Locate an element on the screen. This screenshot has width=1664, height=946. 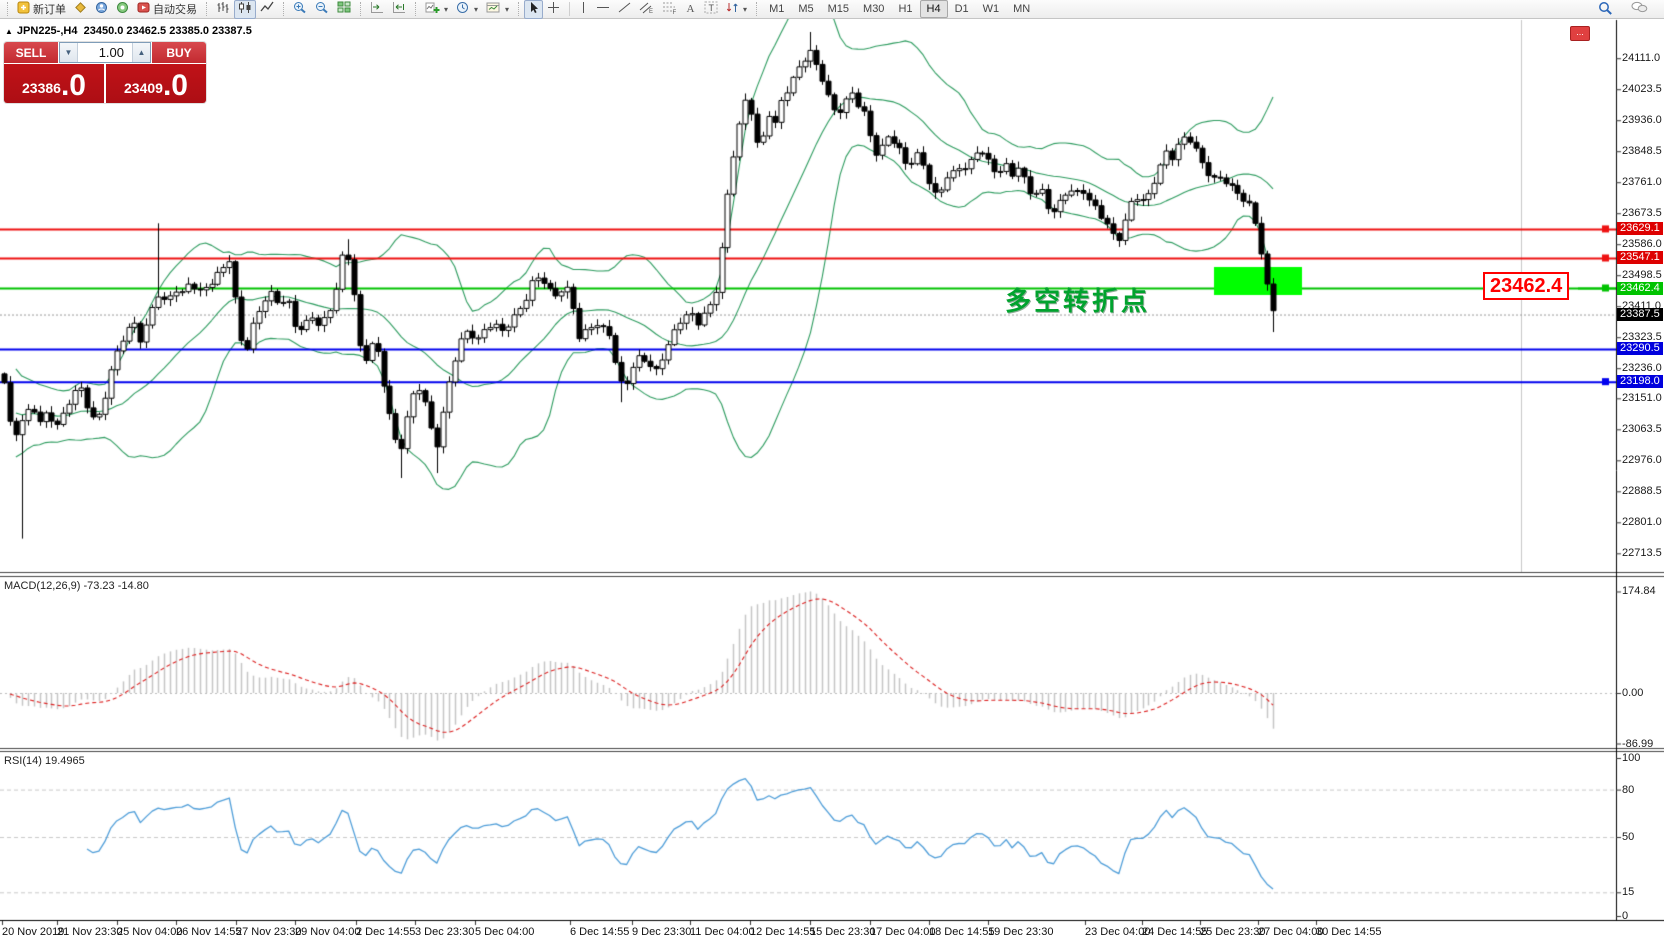
search-button is located at coordinates (1605, 9).